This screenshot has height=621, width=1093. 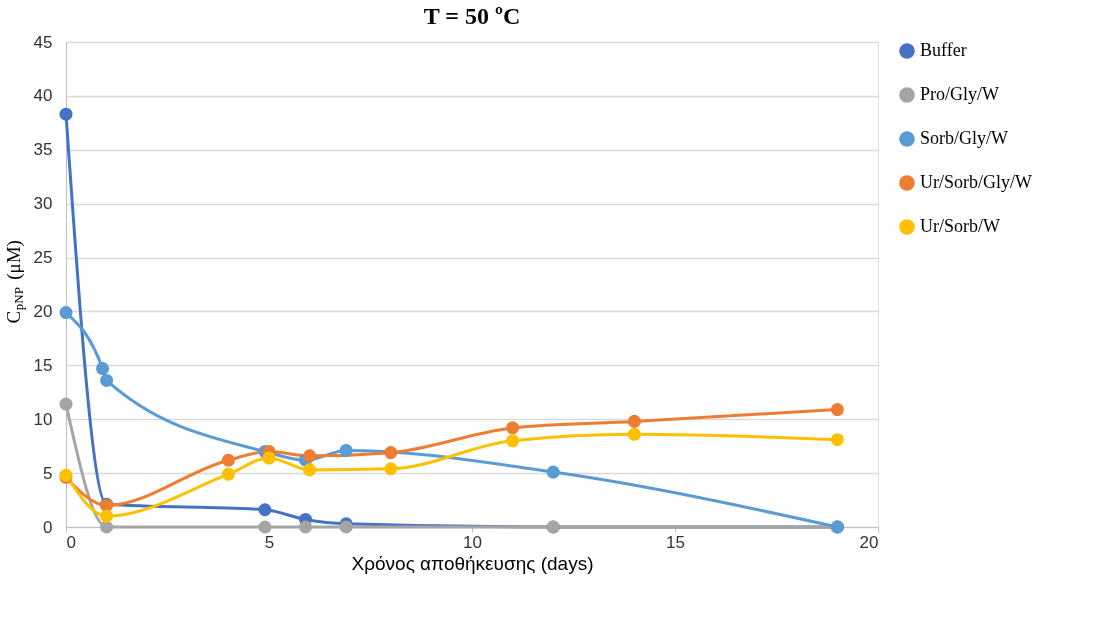 I want to click on legend-label: Ur/Sorb/Gly/W, so click(x=976, y=182).